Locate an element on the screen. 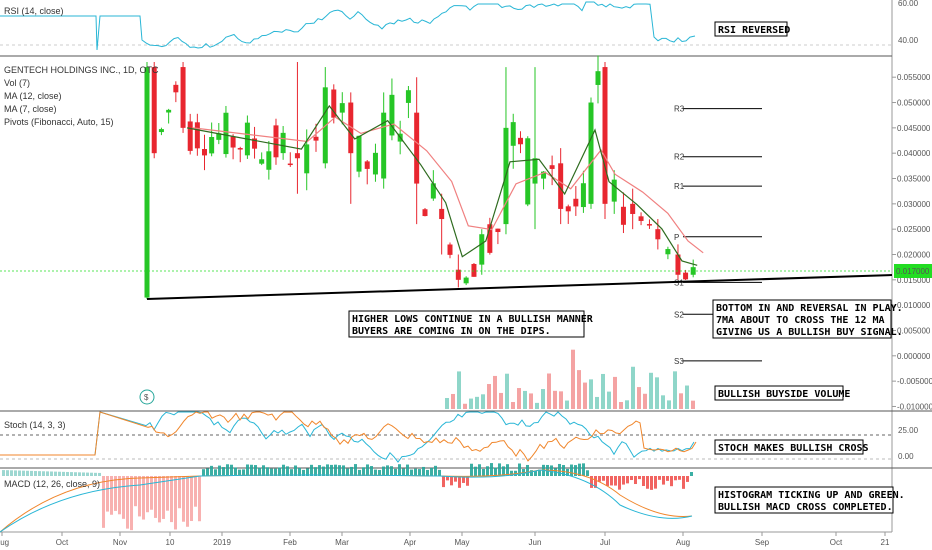  price-axis-label: 0.055000 is located at coordinates (914, 77).